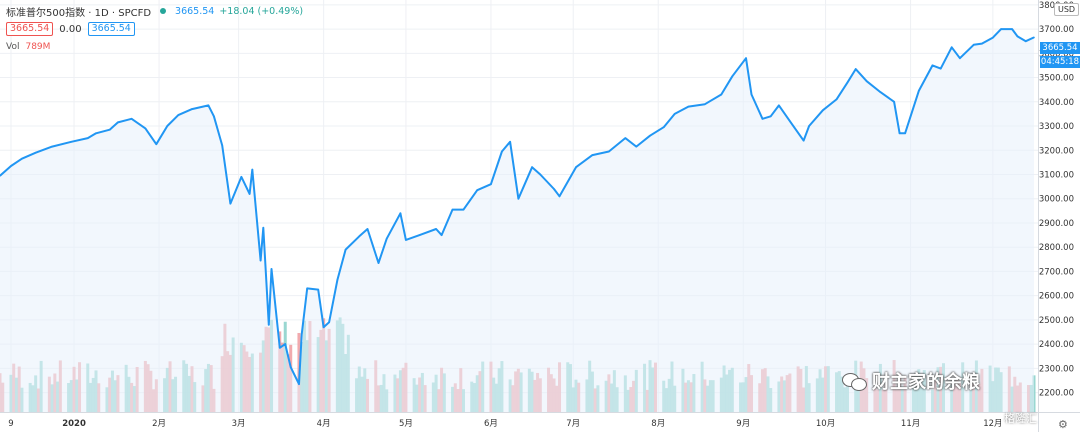 Image resolution: width=1080 pixels, height=436 pixels. Describe the element at coordinates (1056, 369) in the screenshot. I see `y-tick-label: 2300.00` at that location.